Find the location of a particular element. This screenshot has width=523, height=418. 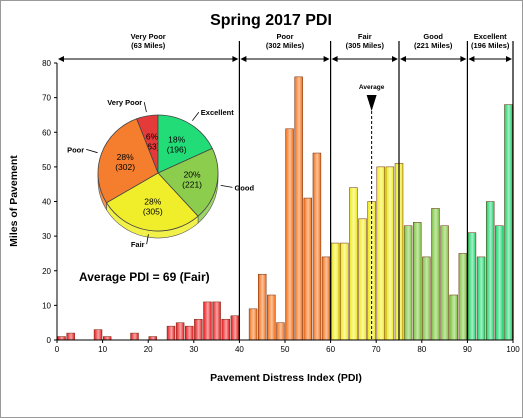

y-tick-label: 50 is located at coordinates (46, 167).